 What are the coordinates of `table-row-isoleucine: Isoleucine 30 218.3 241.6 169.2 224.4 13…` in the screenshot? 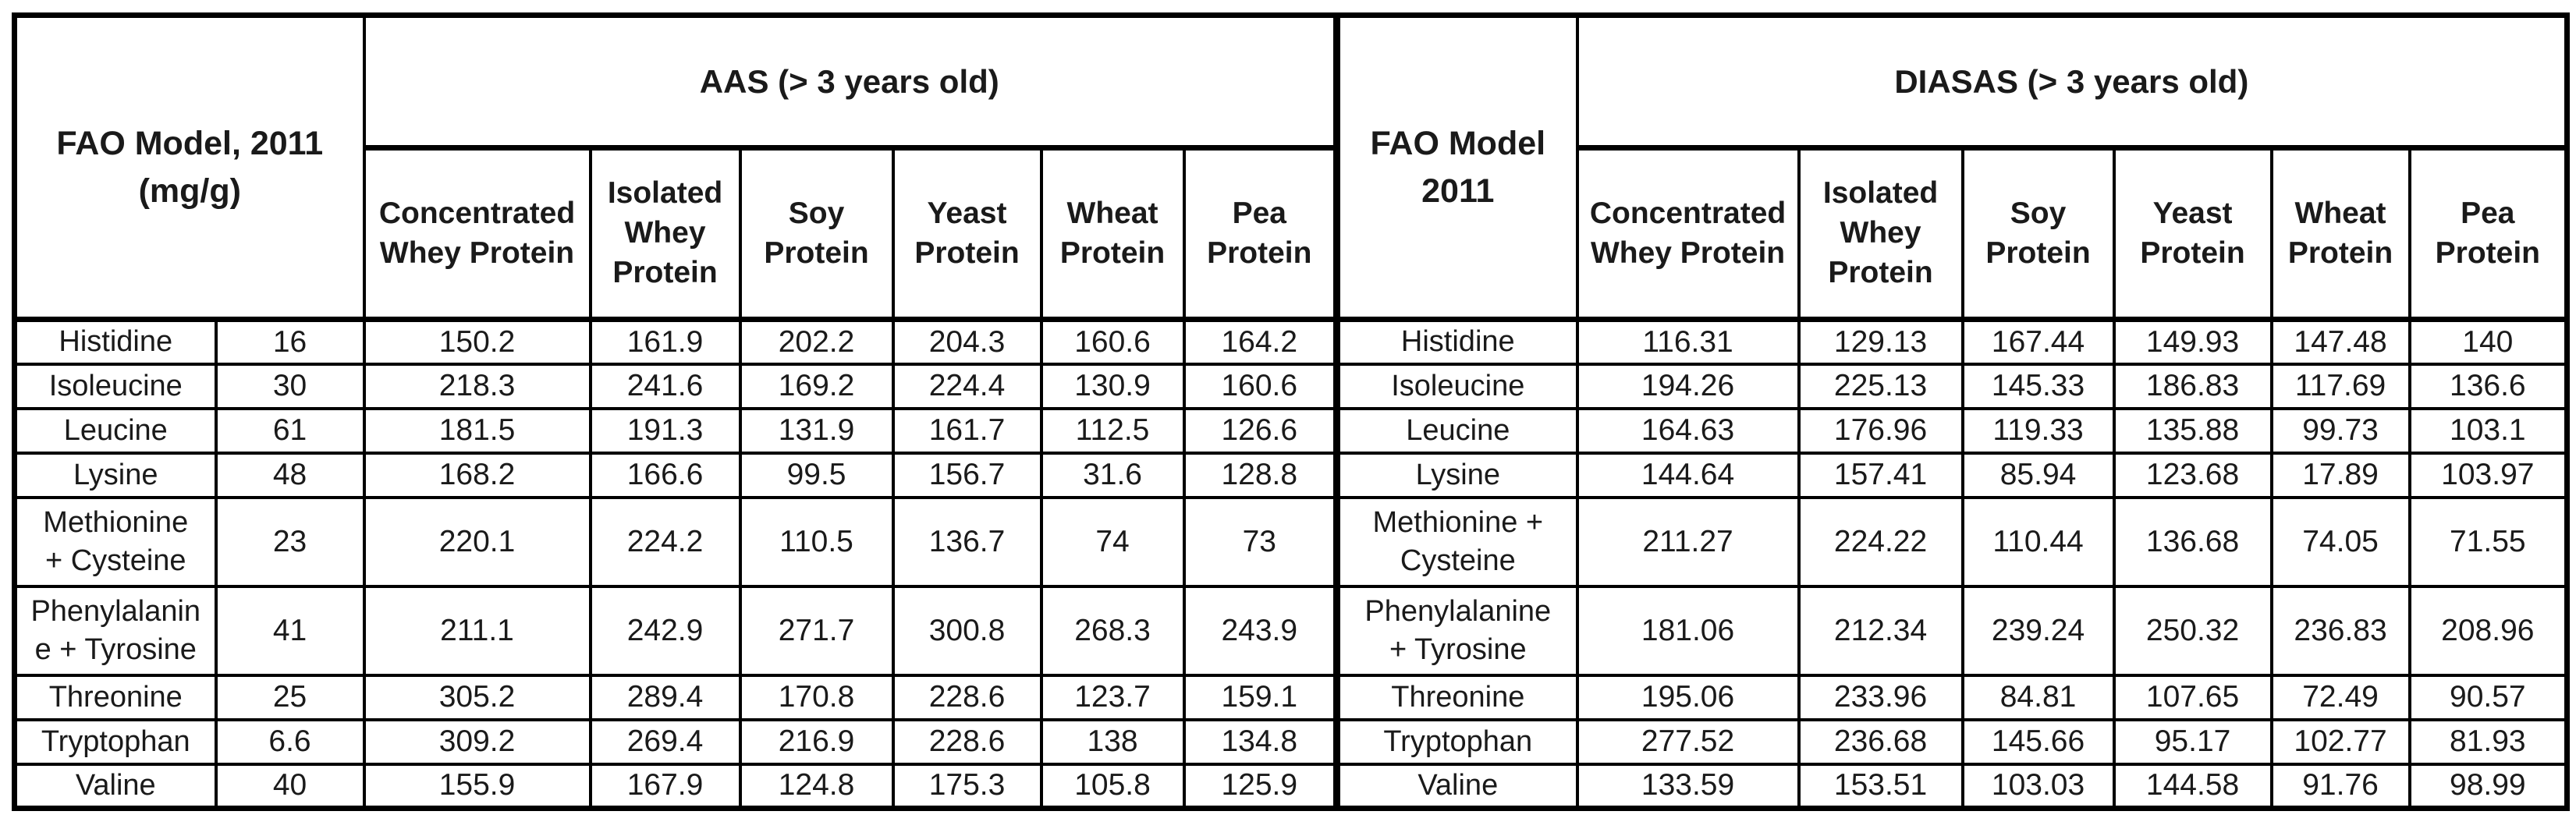 It's located at (1290, 386).